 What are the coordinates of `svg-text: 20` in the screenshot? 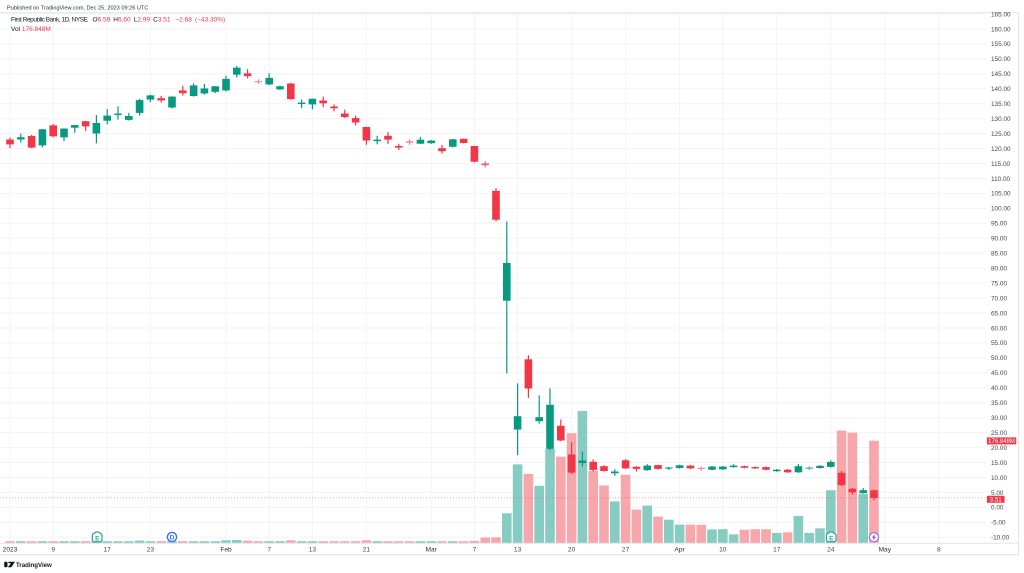 It's located at (572, 550).